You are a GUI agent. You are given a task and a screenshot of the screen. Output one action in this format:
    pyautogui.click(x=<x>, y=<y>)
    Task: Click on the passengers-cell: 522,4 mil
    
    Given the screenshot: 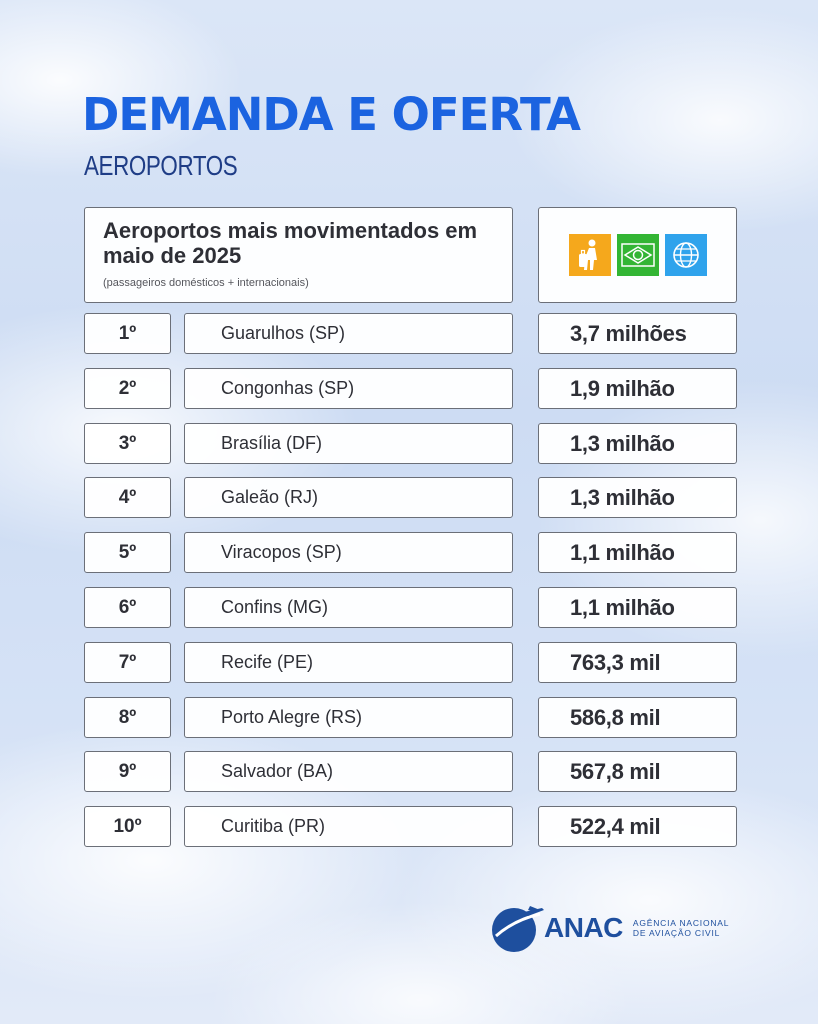 What is the action you would take?
    pyautogui.click(x=637, y=826)
    